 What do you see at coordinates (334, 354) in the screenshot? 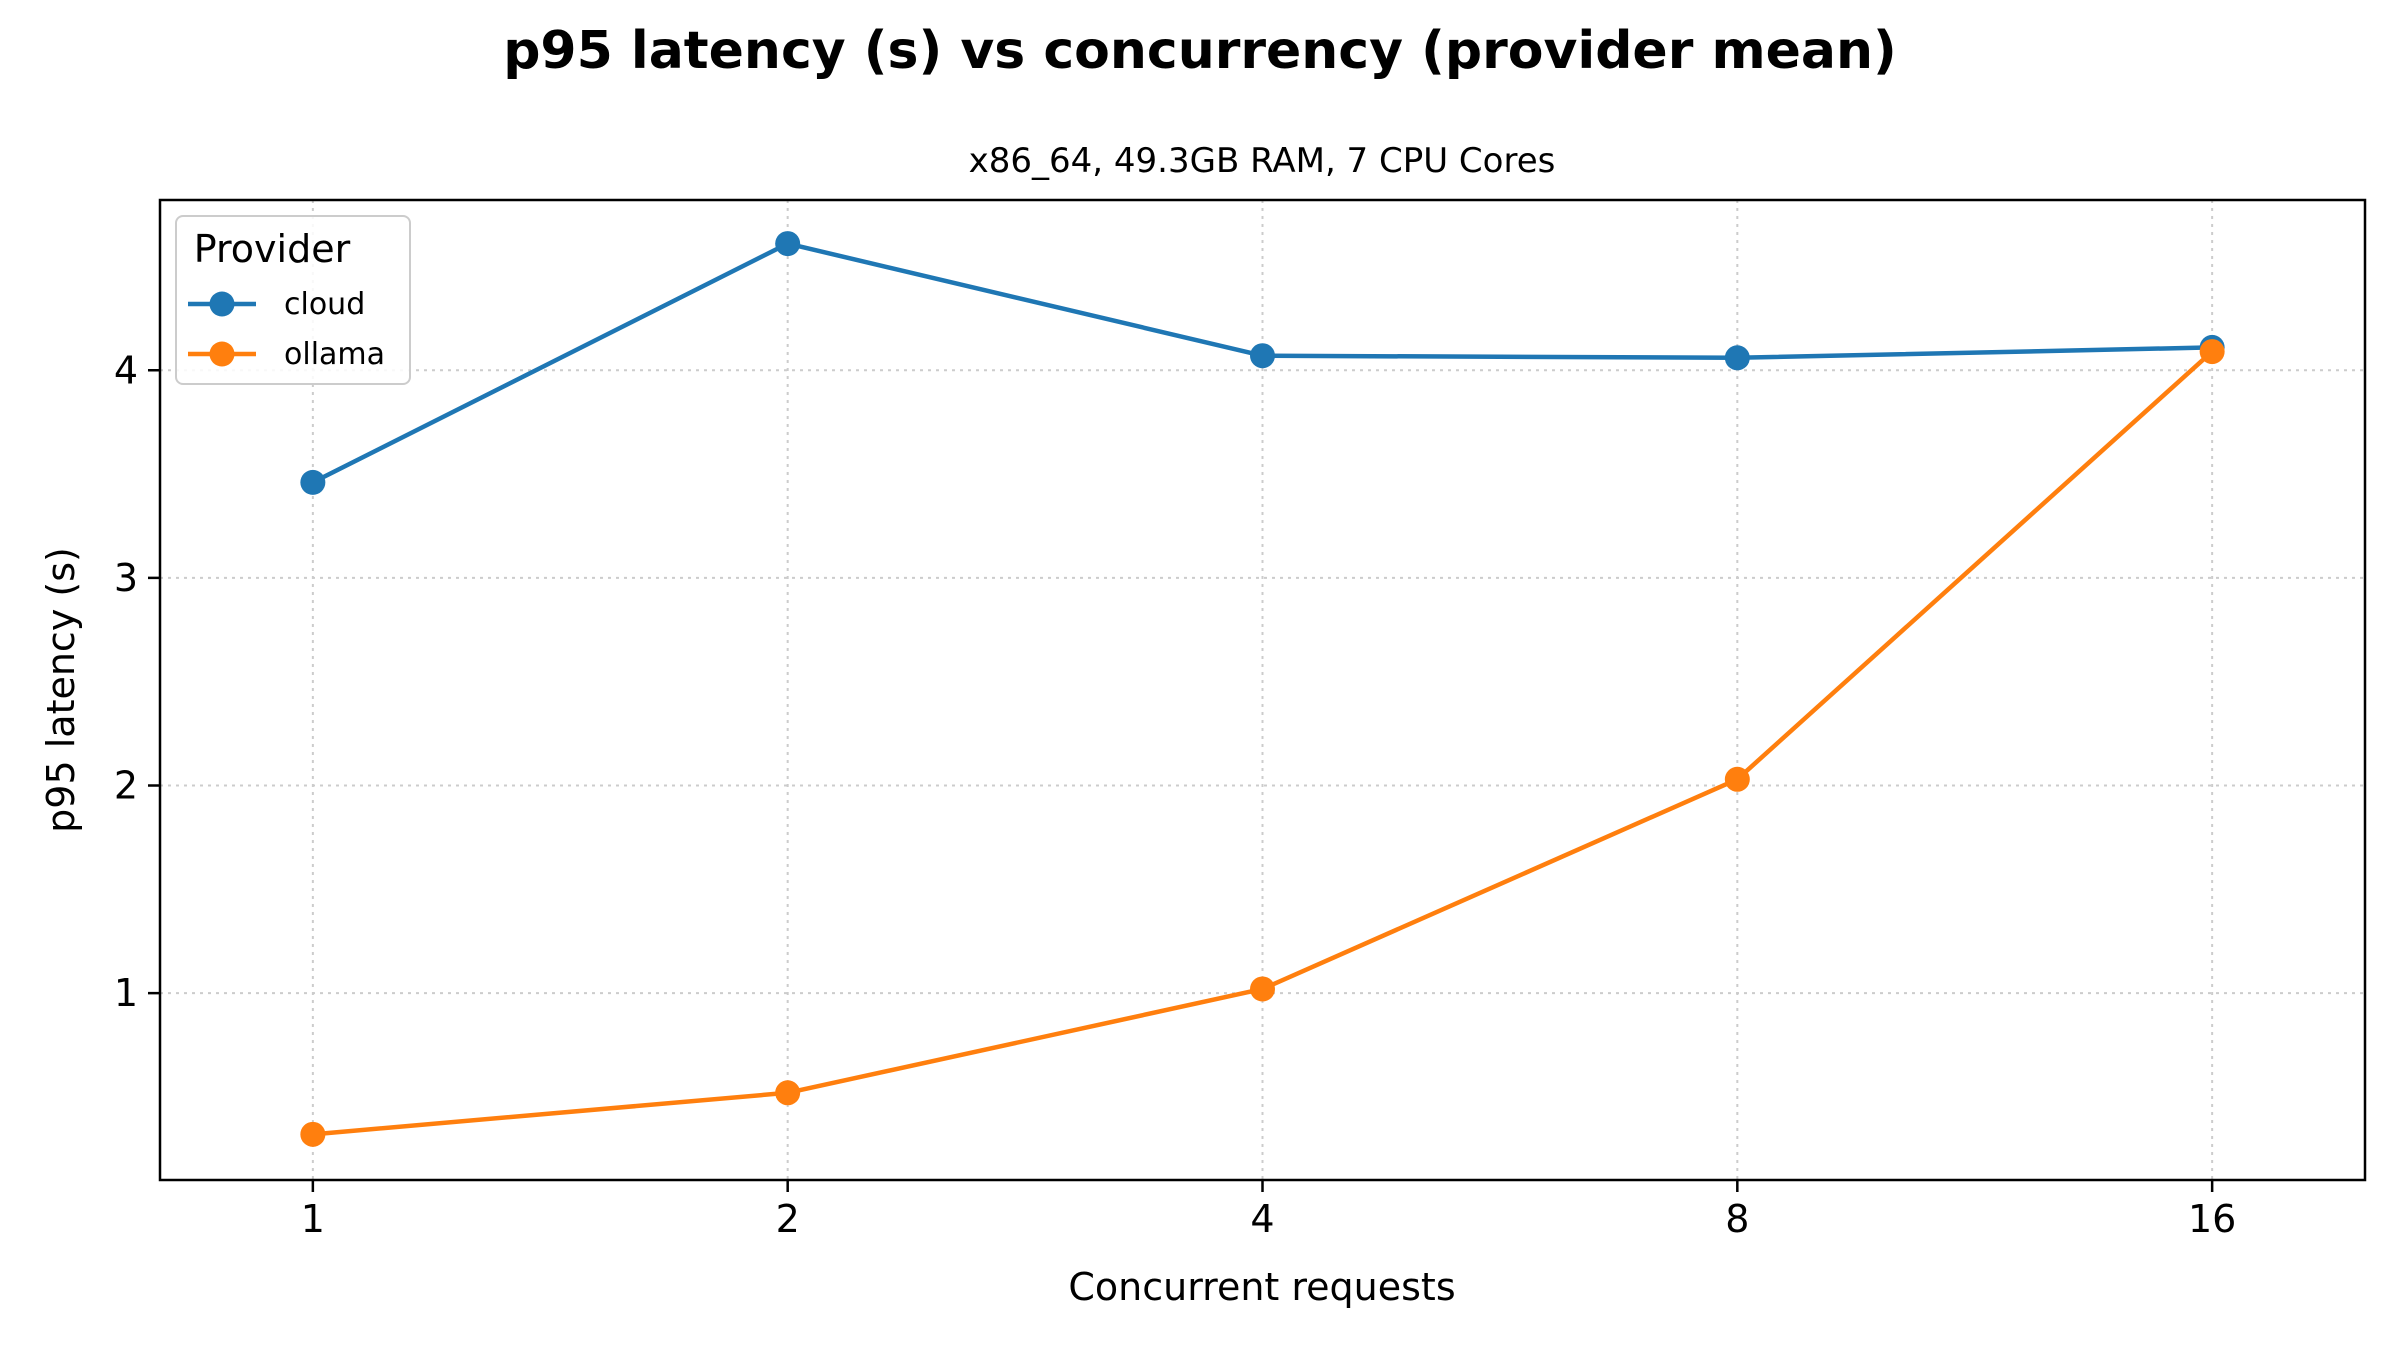
I see `legend-label-ollama: ollama` at bounding box center [334, 354].